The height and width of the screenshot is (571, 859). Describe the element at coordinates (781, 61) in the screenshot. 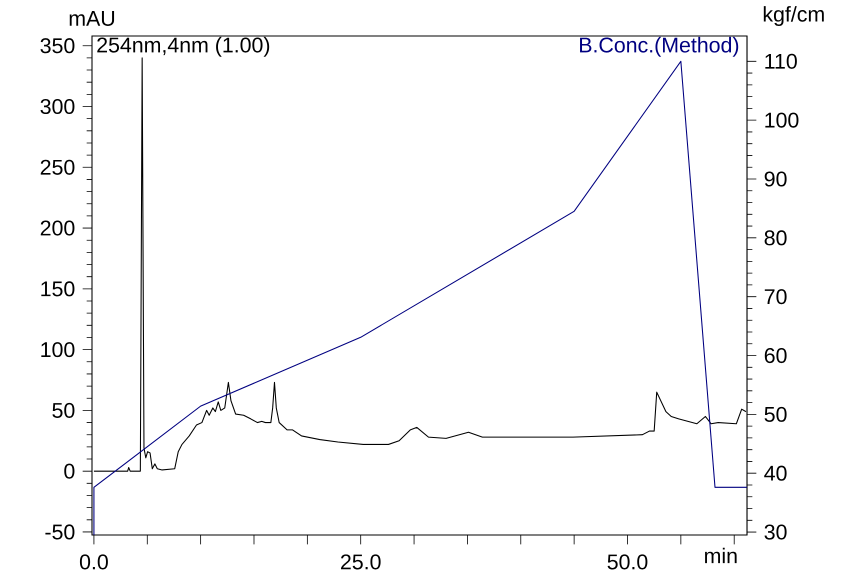

I see `y2-tick-label: 110` at that location.